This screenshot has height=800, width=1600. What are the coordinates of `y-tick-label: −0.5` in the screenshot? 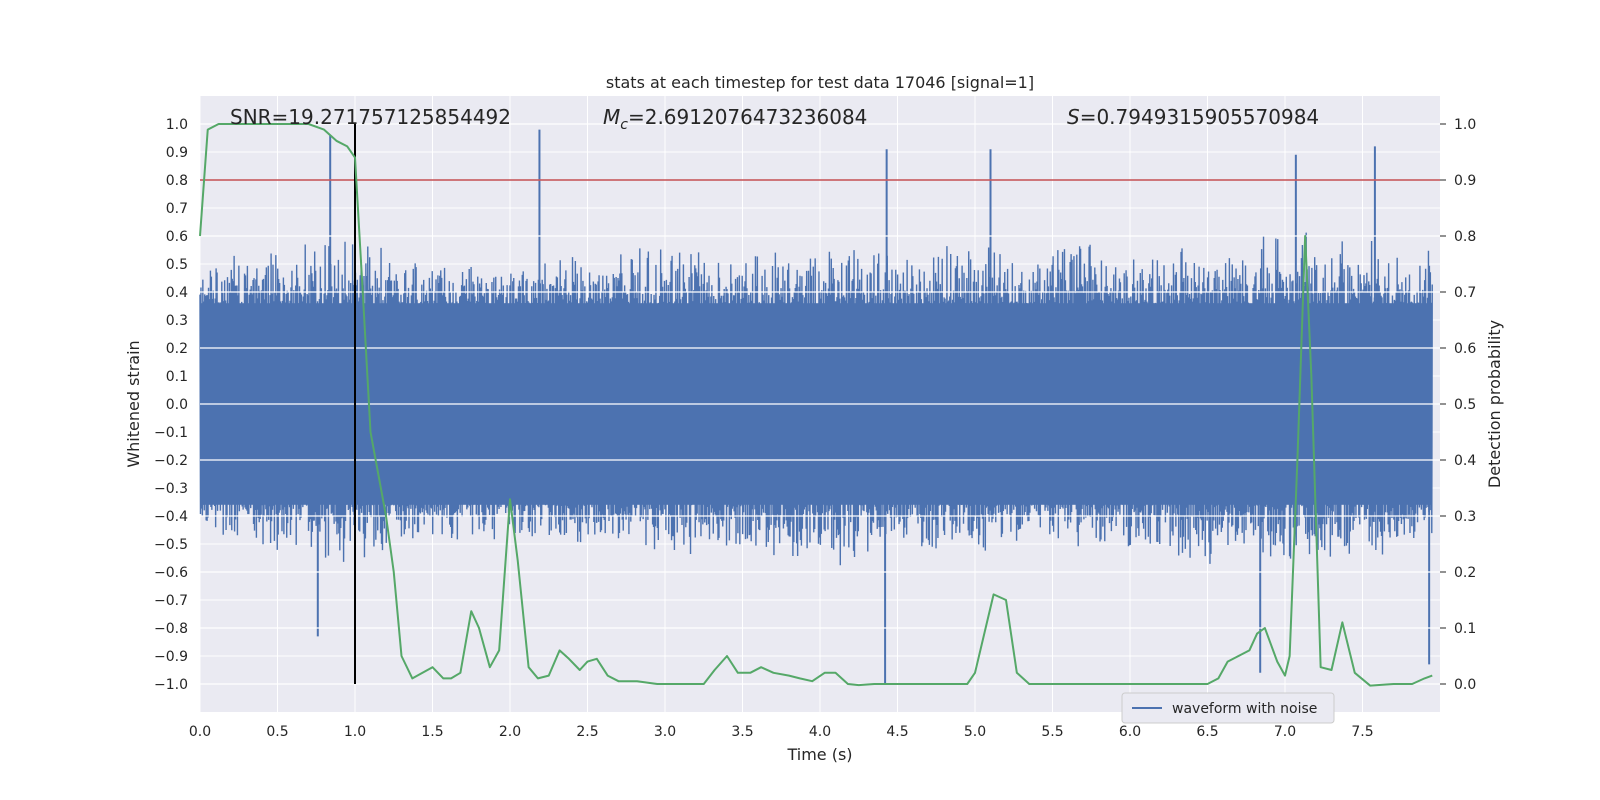 It's located at (171, 545).